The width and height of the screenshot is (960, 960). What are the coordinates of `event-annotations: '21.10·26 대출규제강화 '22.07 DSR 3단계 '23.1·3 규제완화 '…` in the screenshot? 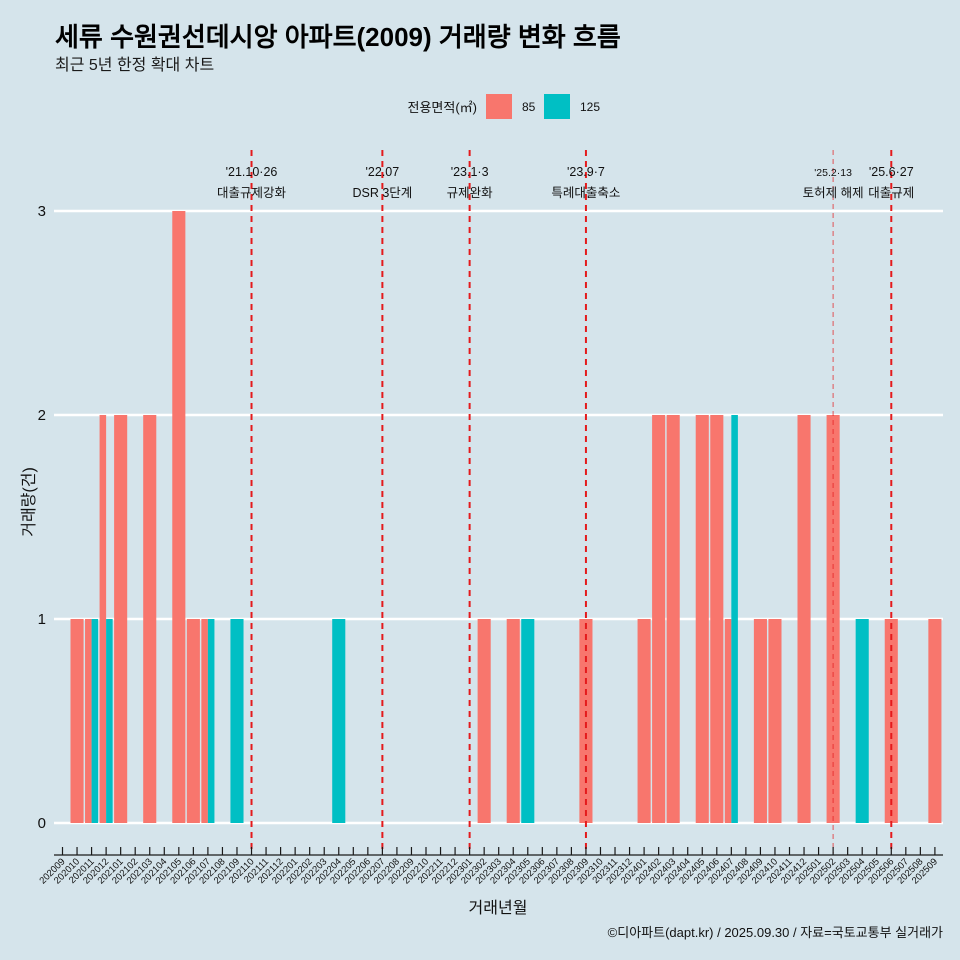 It's located at (565, 182).